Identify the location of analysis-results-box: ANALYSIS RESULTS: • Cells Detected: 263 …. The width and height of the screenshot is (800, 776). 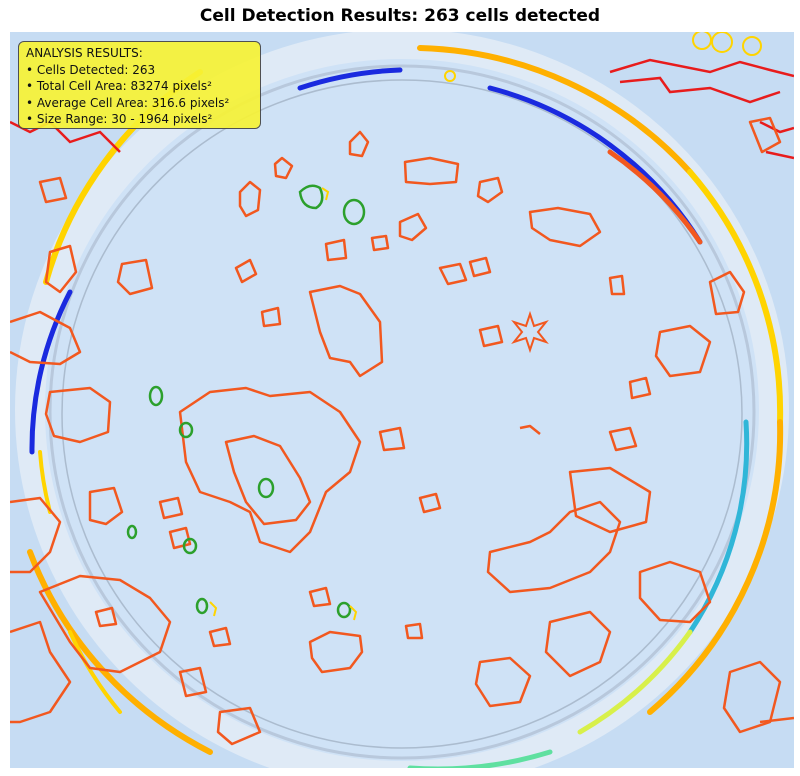
(139, 85).